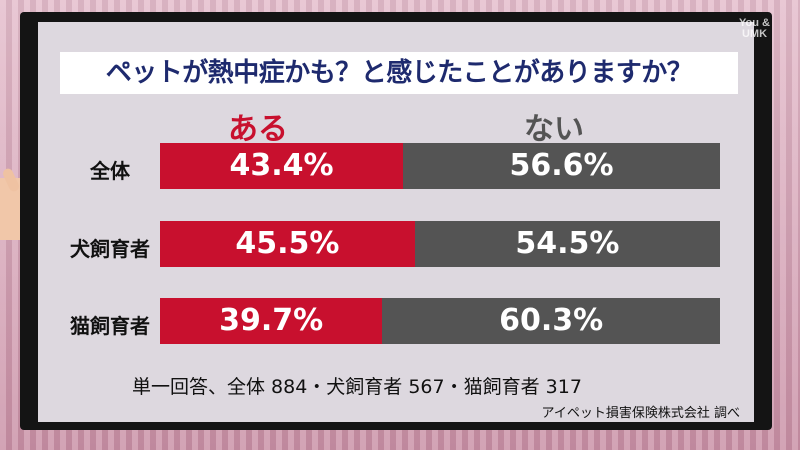 The height and width of the screenshot is (450, 800). I want to click on bar-track: 39.7% 60.3%, so click(440, 321).